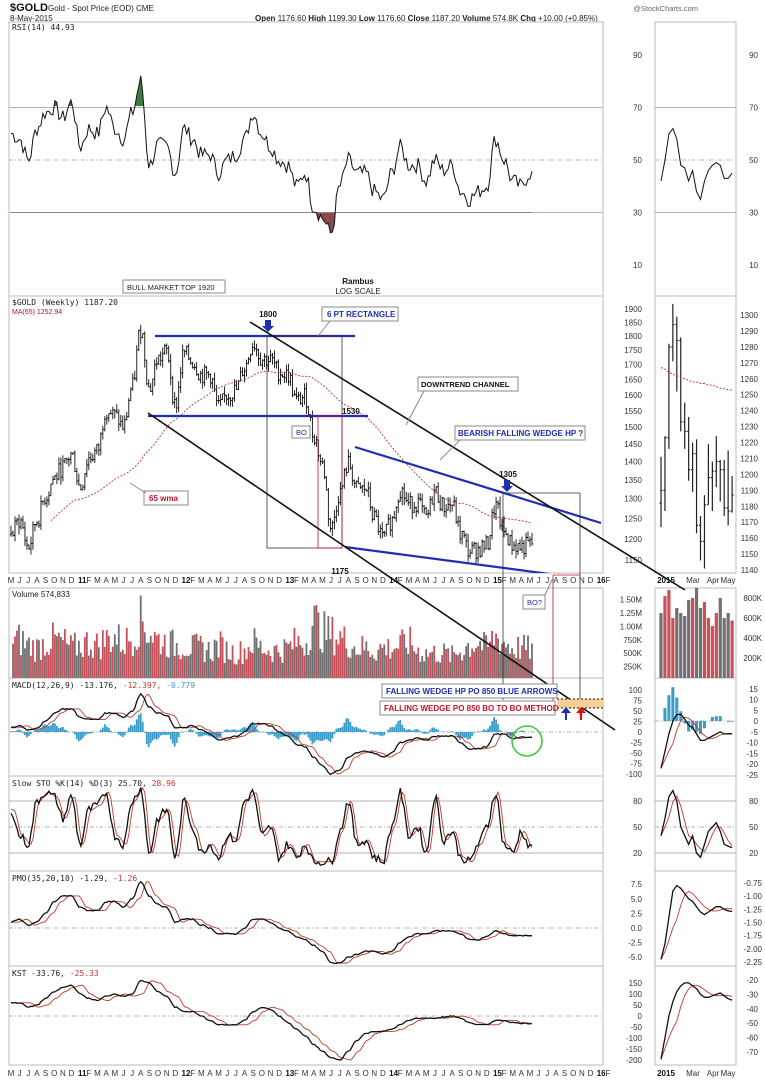 This screenshot has width=765, height=1081. What do you see at coordinates (506, 18) in the screenshot?
I see `volume-value: 574.8K` at bounding box center [506, 18].